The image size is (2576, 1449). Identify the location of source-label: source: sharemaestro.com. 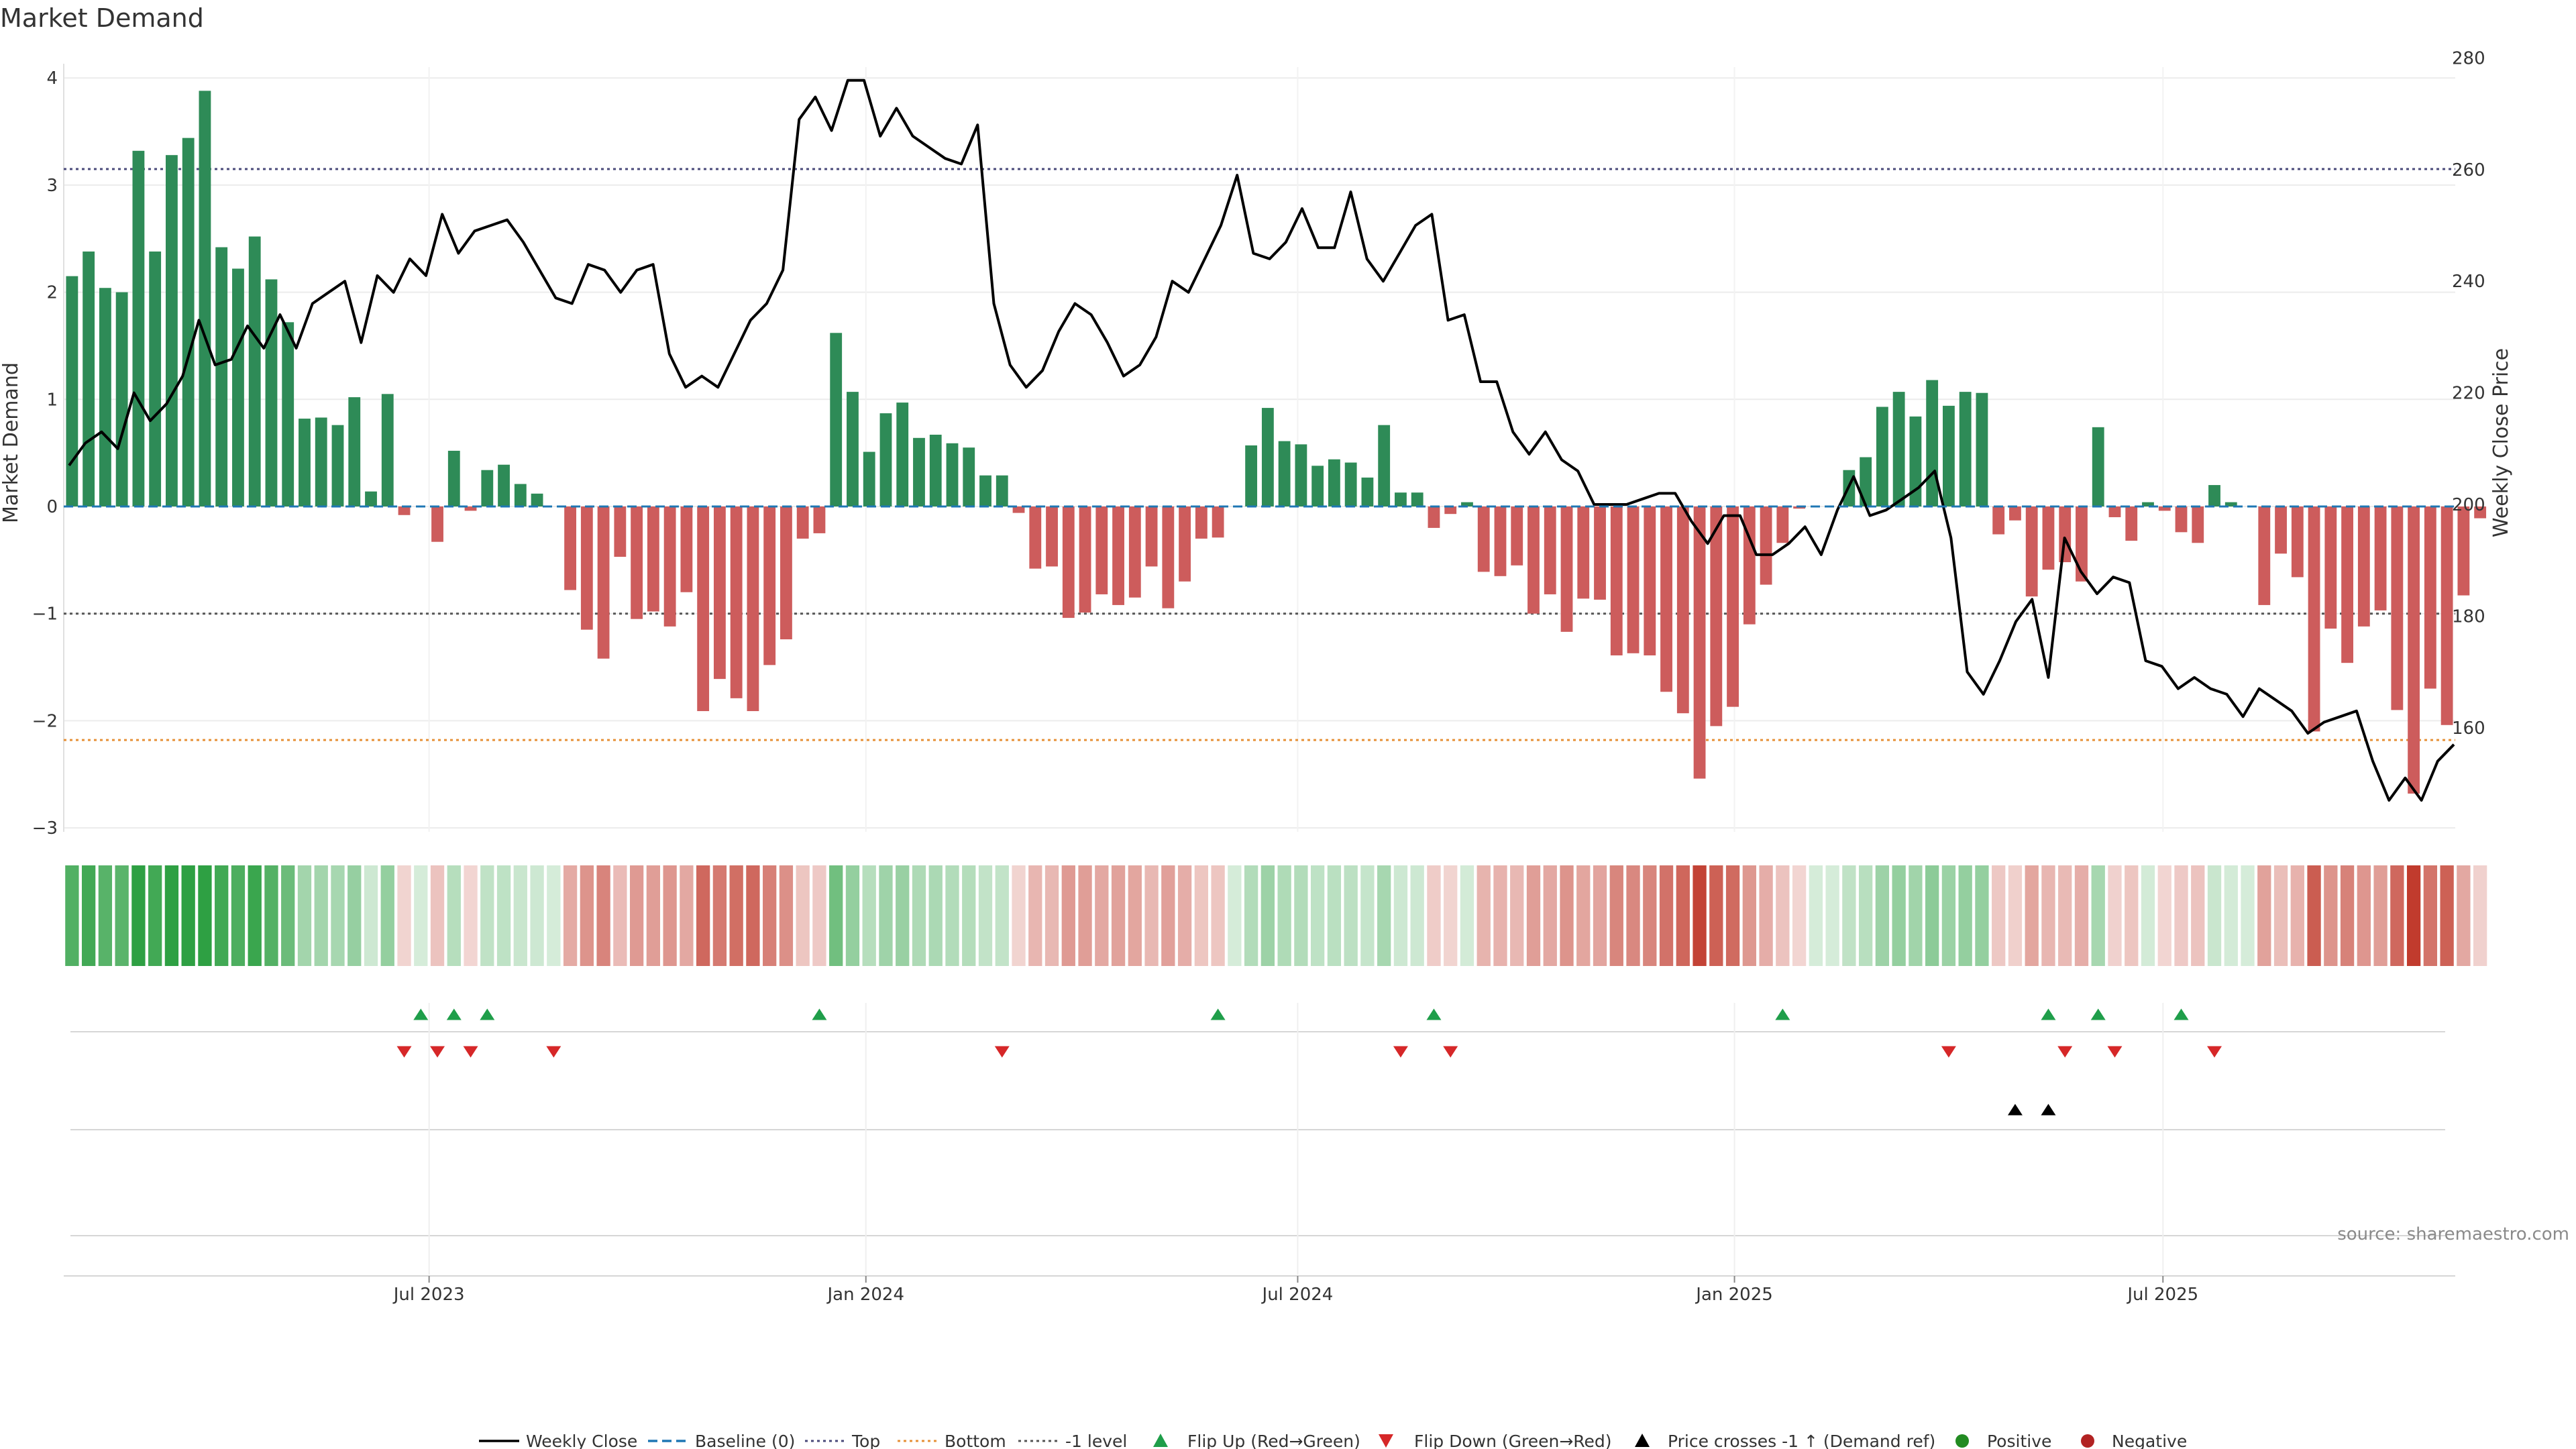
(2453, 1234).